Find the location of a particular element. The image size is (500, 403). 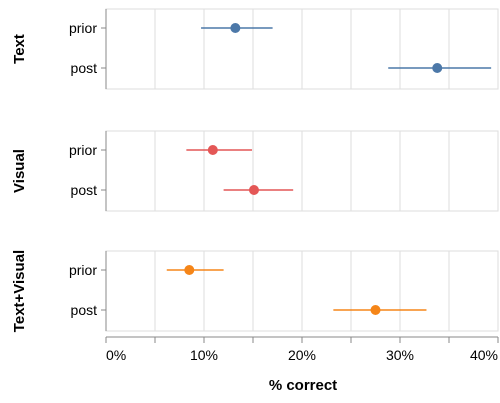

x-tick-label: 30% is located at coordinates (400, 355).